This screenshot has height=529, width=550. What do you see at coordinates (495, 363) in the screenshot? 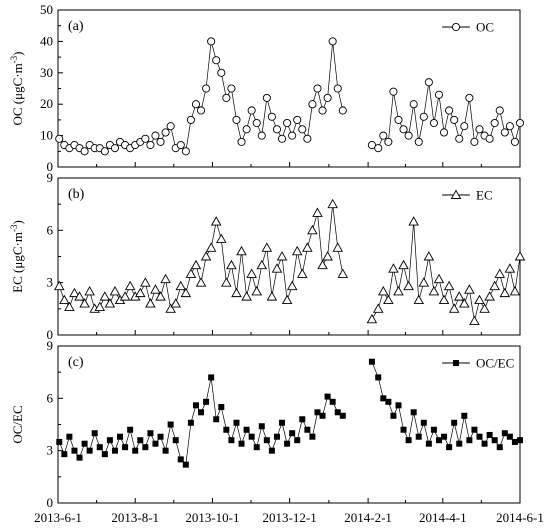
I see `legend-label: OC/EC` at bounding box center [495, 363].